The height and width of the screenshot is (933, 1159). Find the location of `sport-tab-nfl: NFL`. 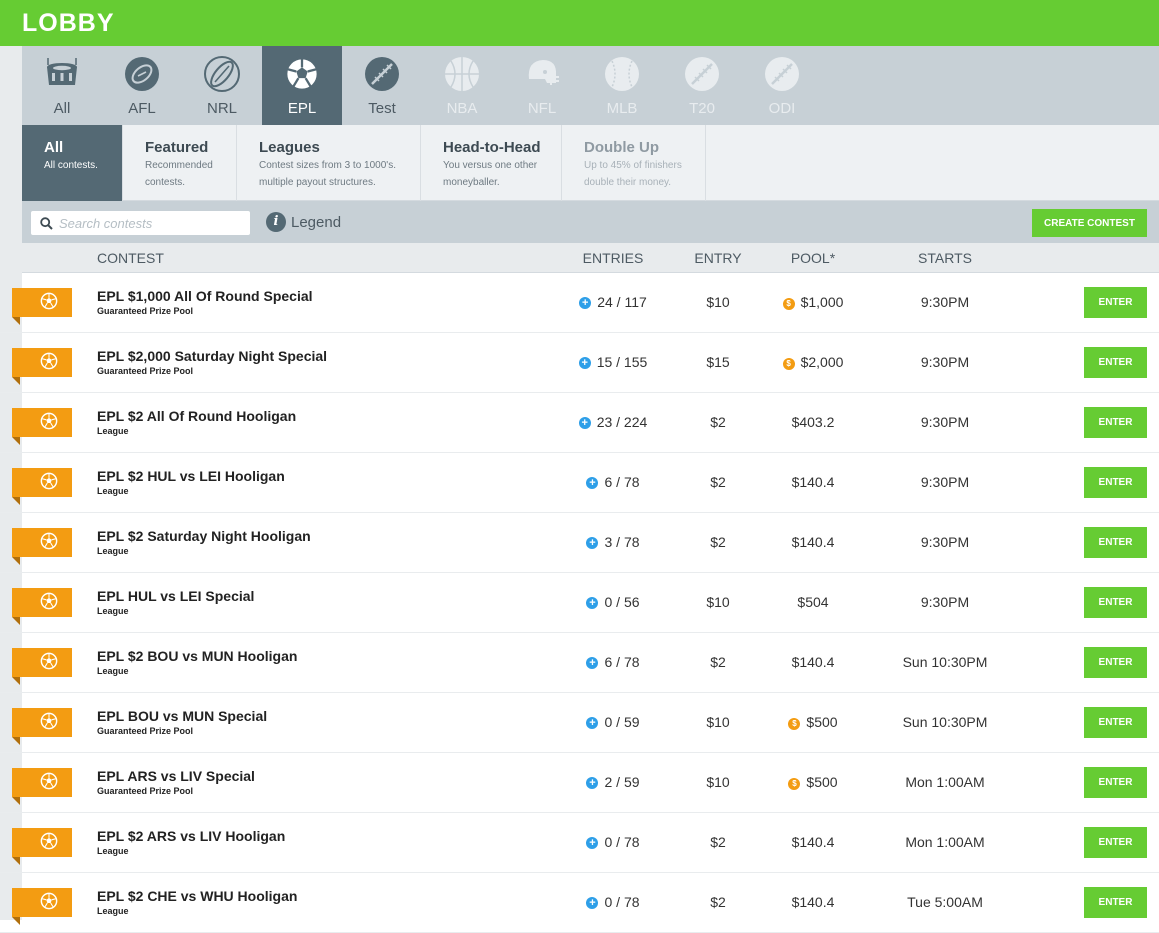

sport-tab-nfl: NFL is located at coordinates (542, 85).